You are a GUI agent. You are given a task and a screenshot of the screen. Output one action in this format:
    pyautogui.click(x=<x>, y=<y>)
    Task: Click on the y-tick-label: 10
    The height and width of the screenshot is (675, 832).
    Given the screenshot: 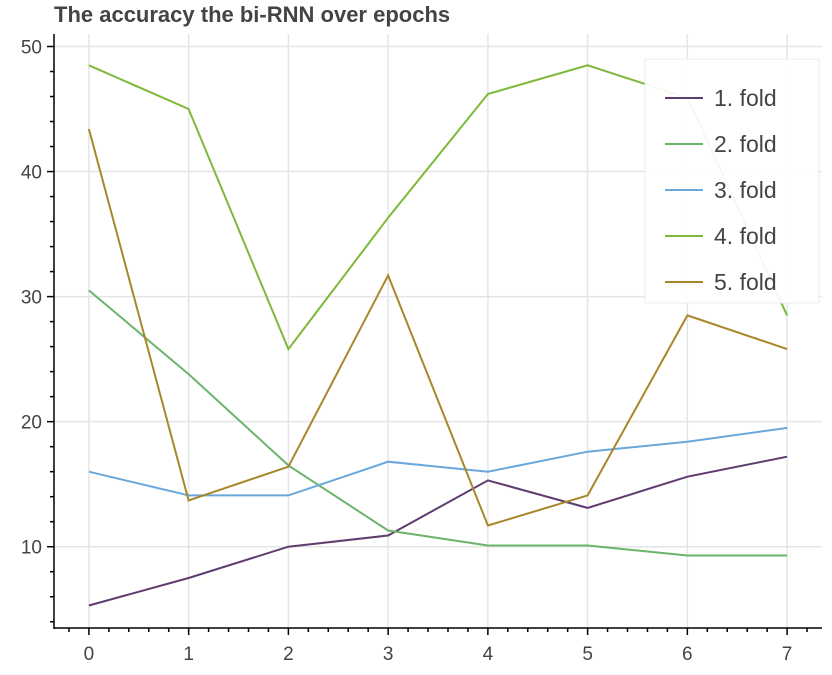 What is the action you would take?
    pyautogui.click(x=31, y=548)
    